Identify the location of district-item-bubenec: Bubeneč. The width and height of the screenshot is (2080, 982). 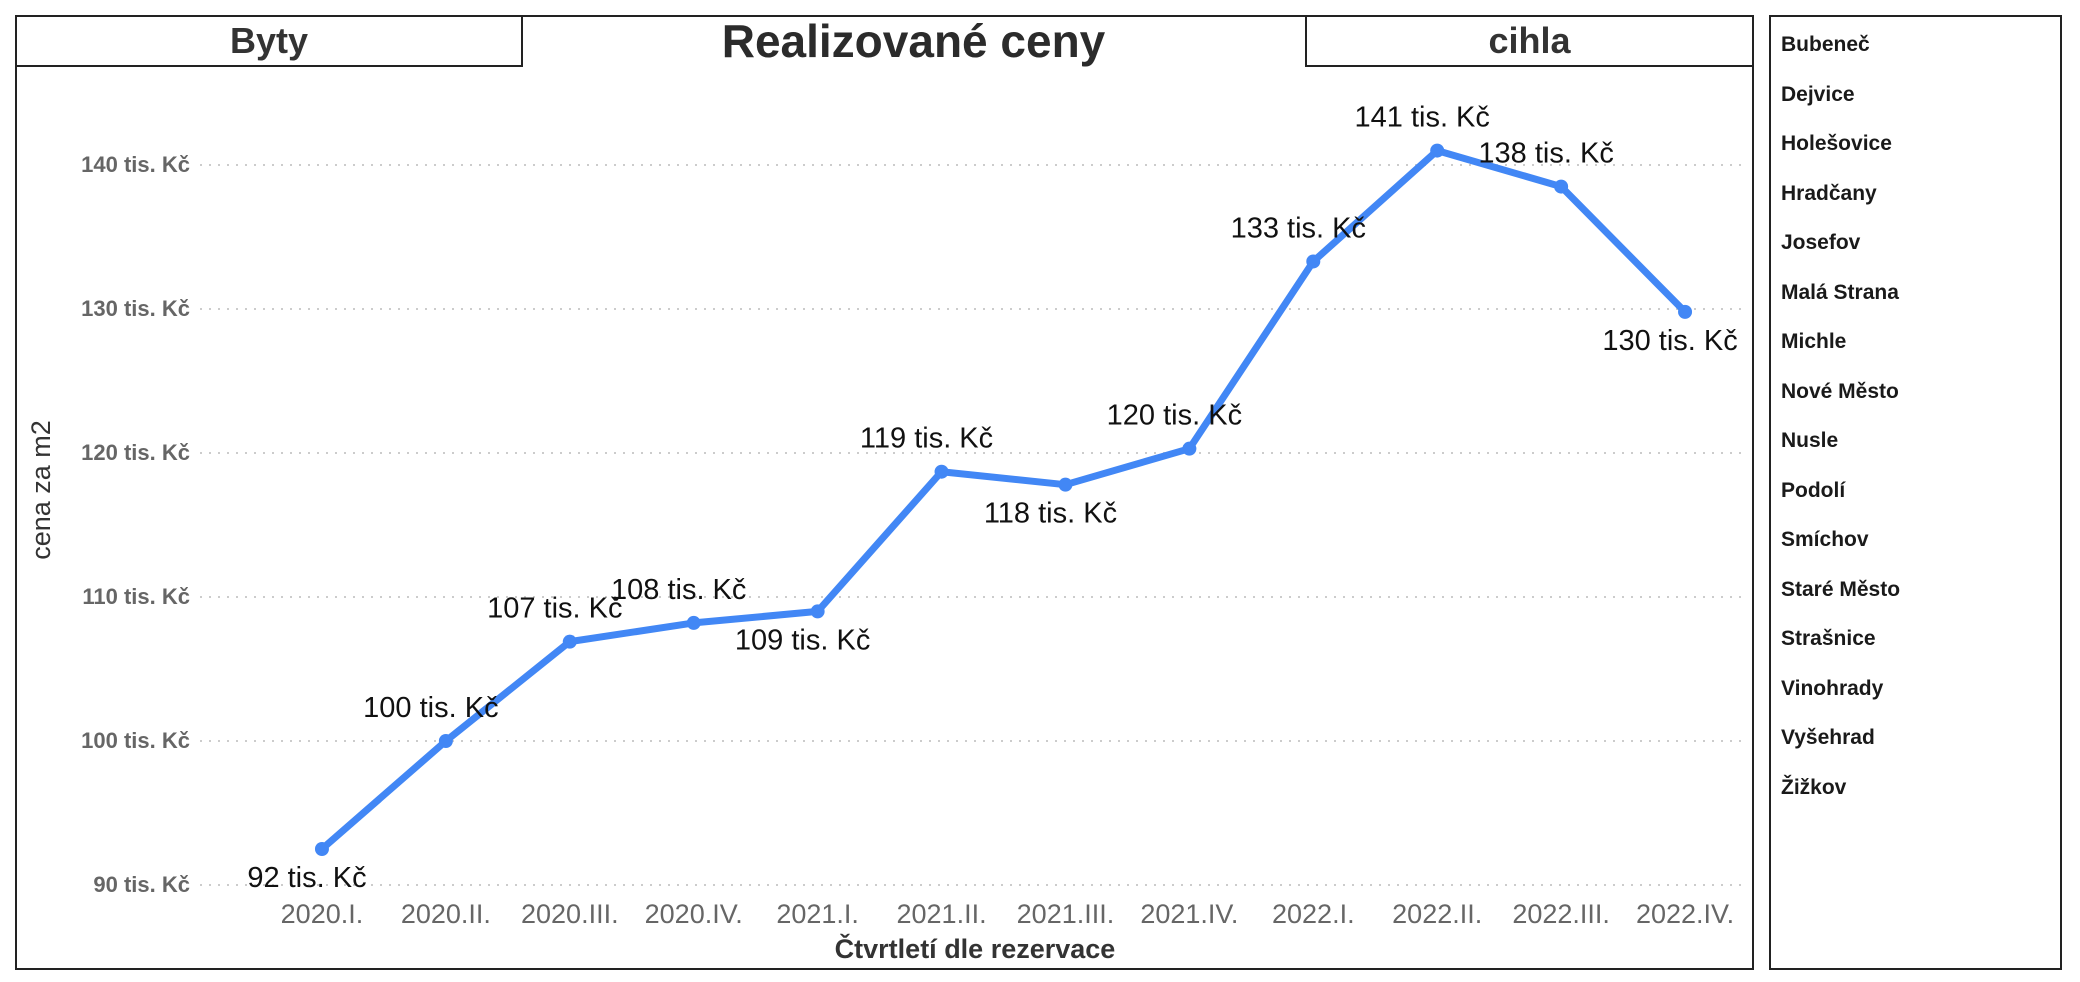
(1825, 44).